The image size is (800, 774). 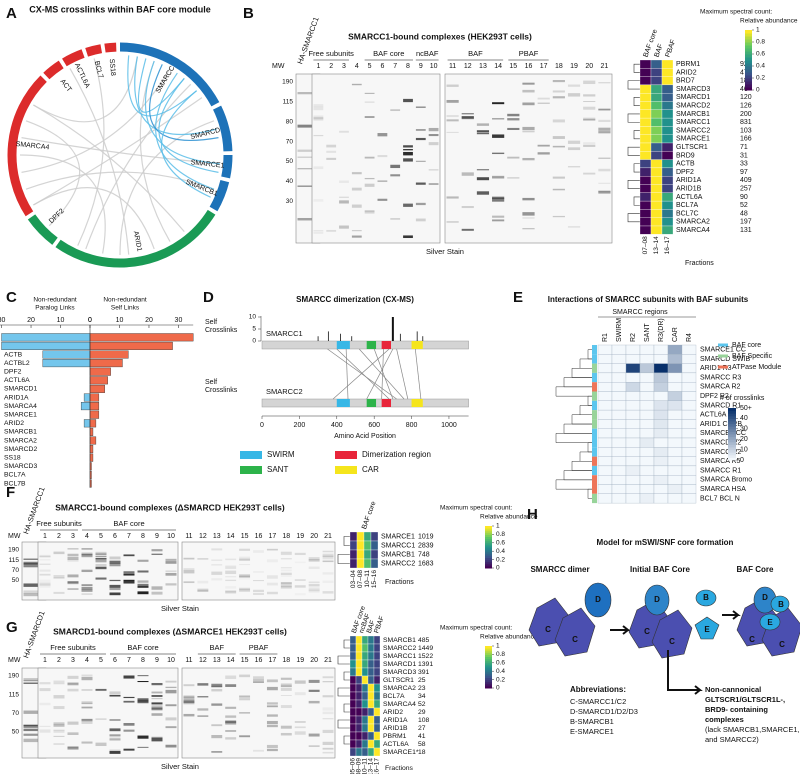 I want to click on segment-label: SMARCA4, so click(x=32, y=146).